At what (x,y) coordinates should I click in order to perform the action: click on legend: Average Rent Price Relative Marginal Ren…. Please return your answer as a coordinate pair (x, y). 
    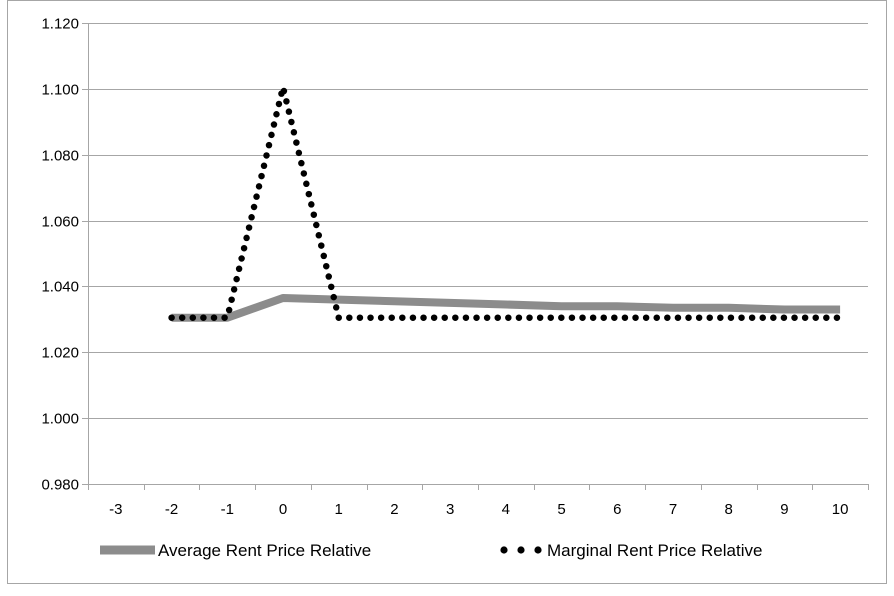
    Looking at the image, I should click on (431, 550).